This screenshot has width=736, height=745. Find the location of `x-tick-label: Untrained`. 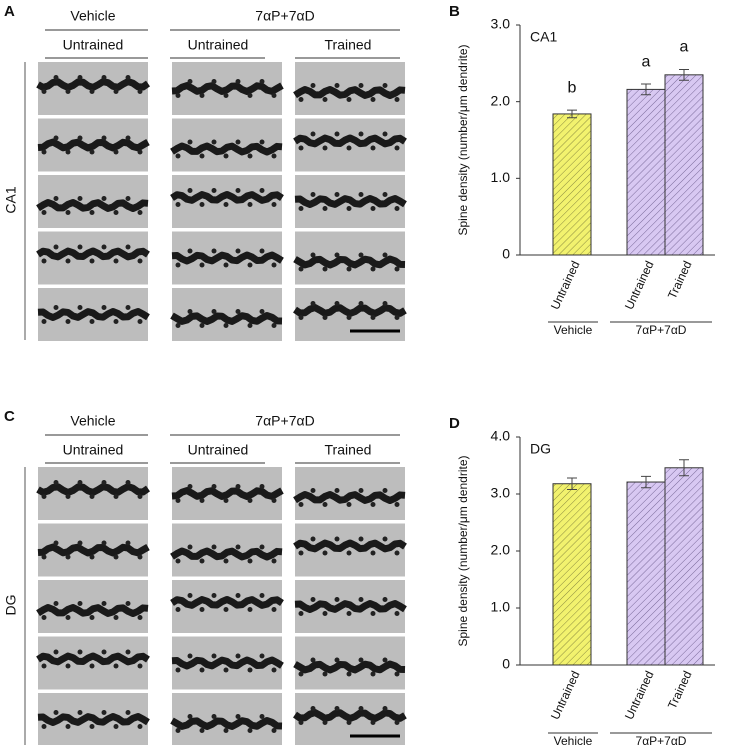

x-tick-label: Untrained is located at coordinates (639, 695).